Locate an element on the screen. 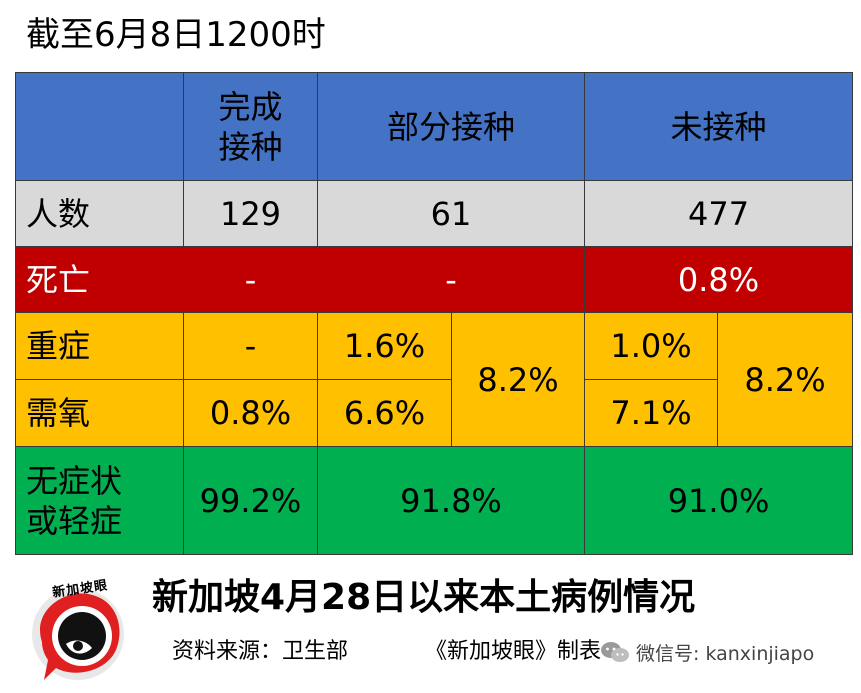  oxygen-complete: 0.8% is located at coordinates (250, 413).